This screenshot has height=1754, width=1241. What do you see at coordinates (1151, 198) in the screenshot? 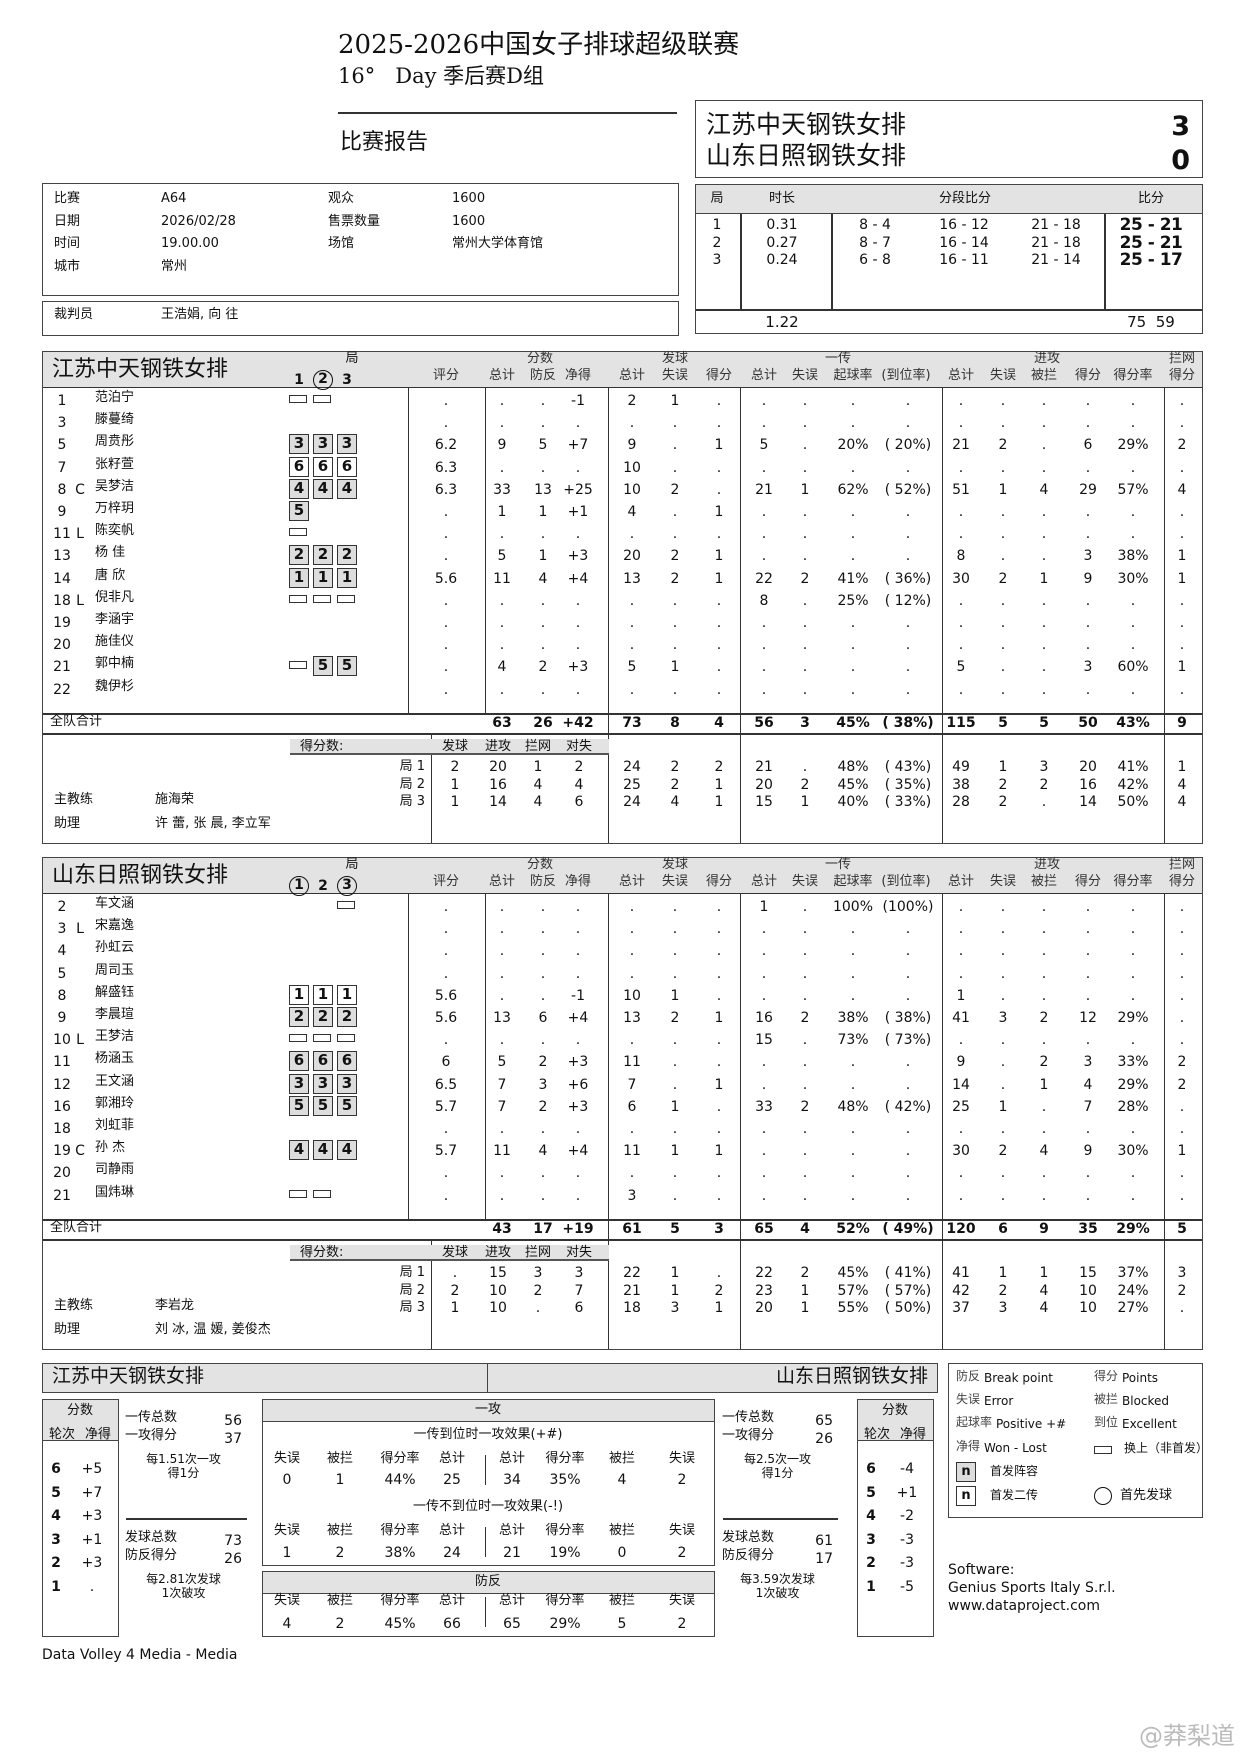
I see `sets-header-score: 比分` at bounding box center [1151, 198].